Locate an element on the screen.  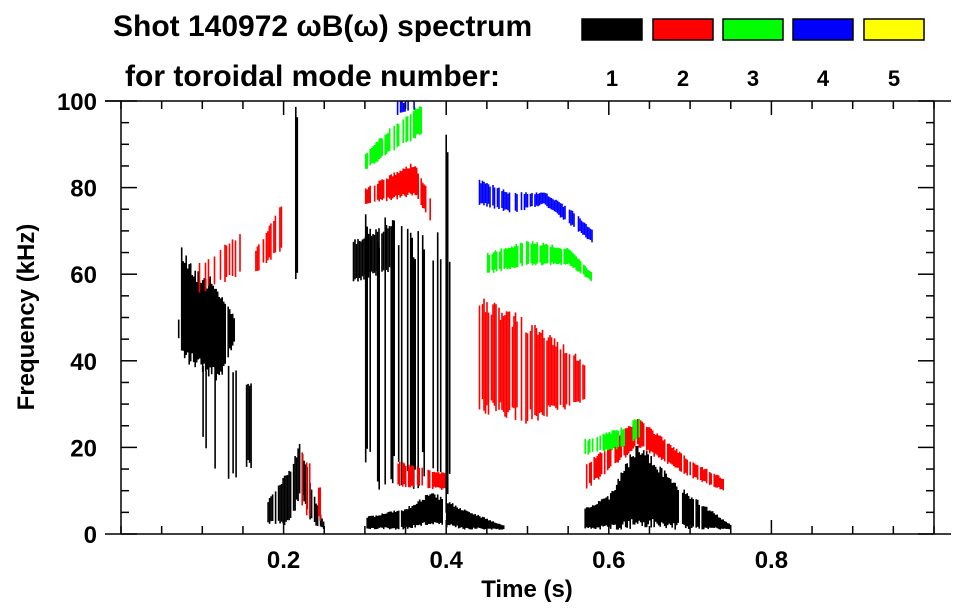
y-tick-label: 80 is located at coordinates (83, 189).